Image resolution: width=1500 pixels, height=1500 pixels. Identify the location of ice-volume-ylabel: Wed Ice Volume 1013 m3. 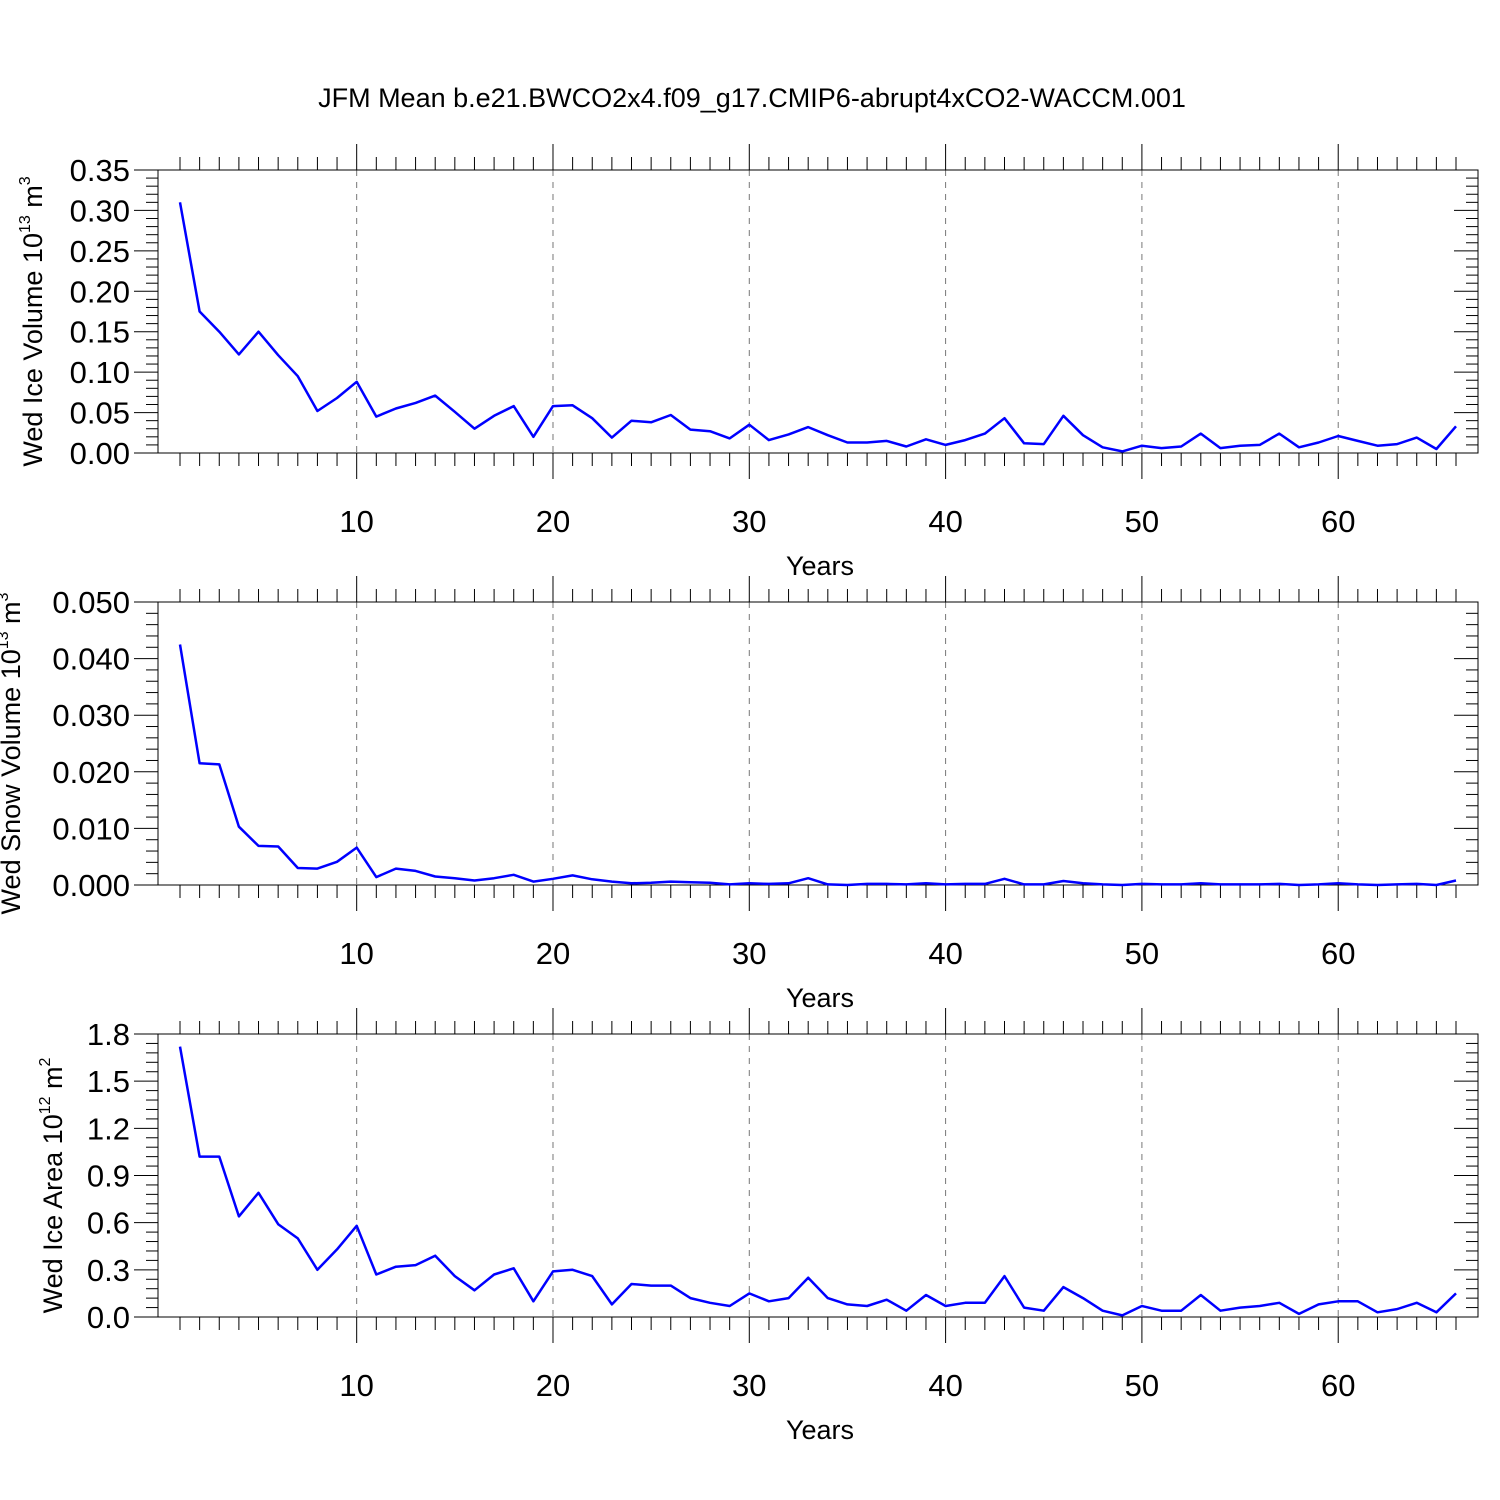
(32, 321).